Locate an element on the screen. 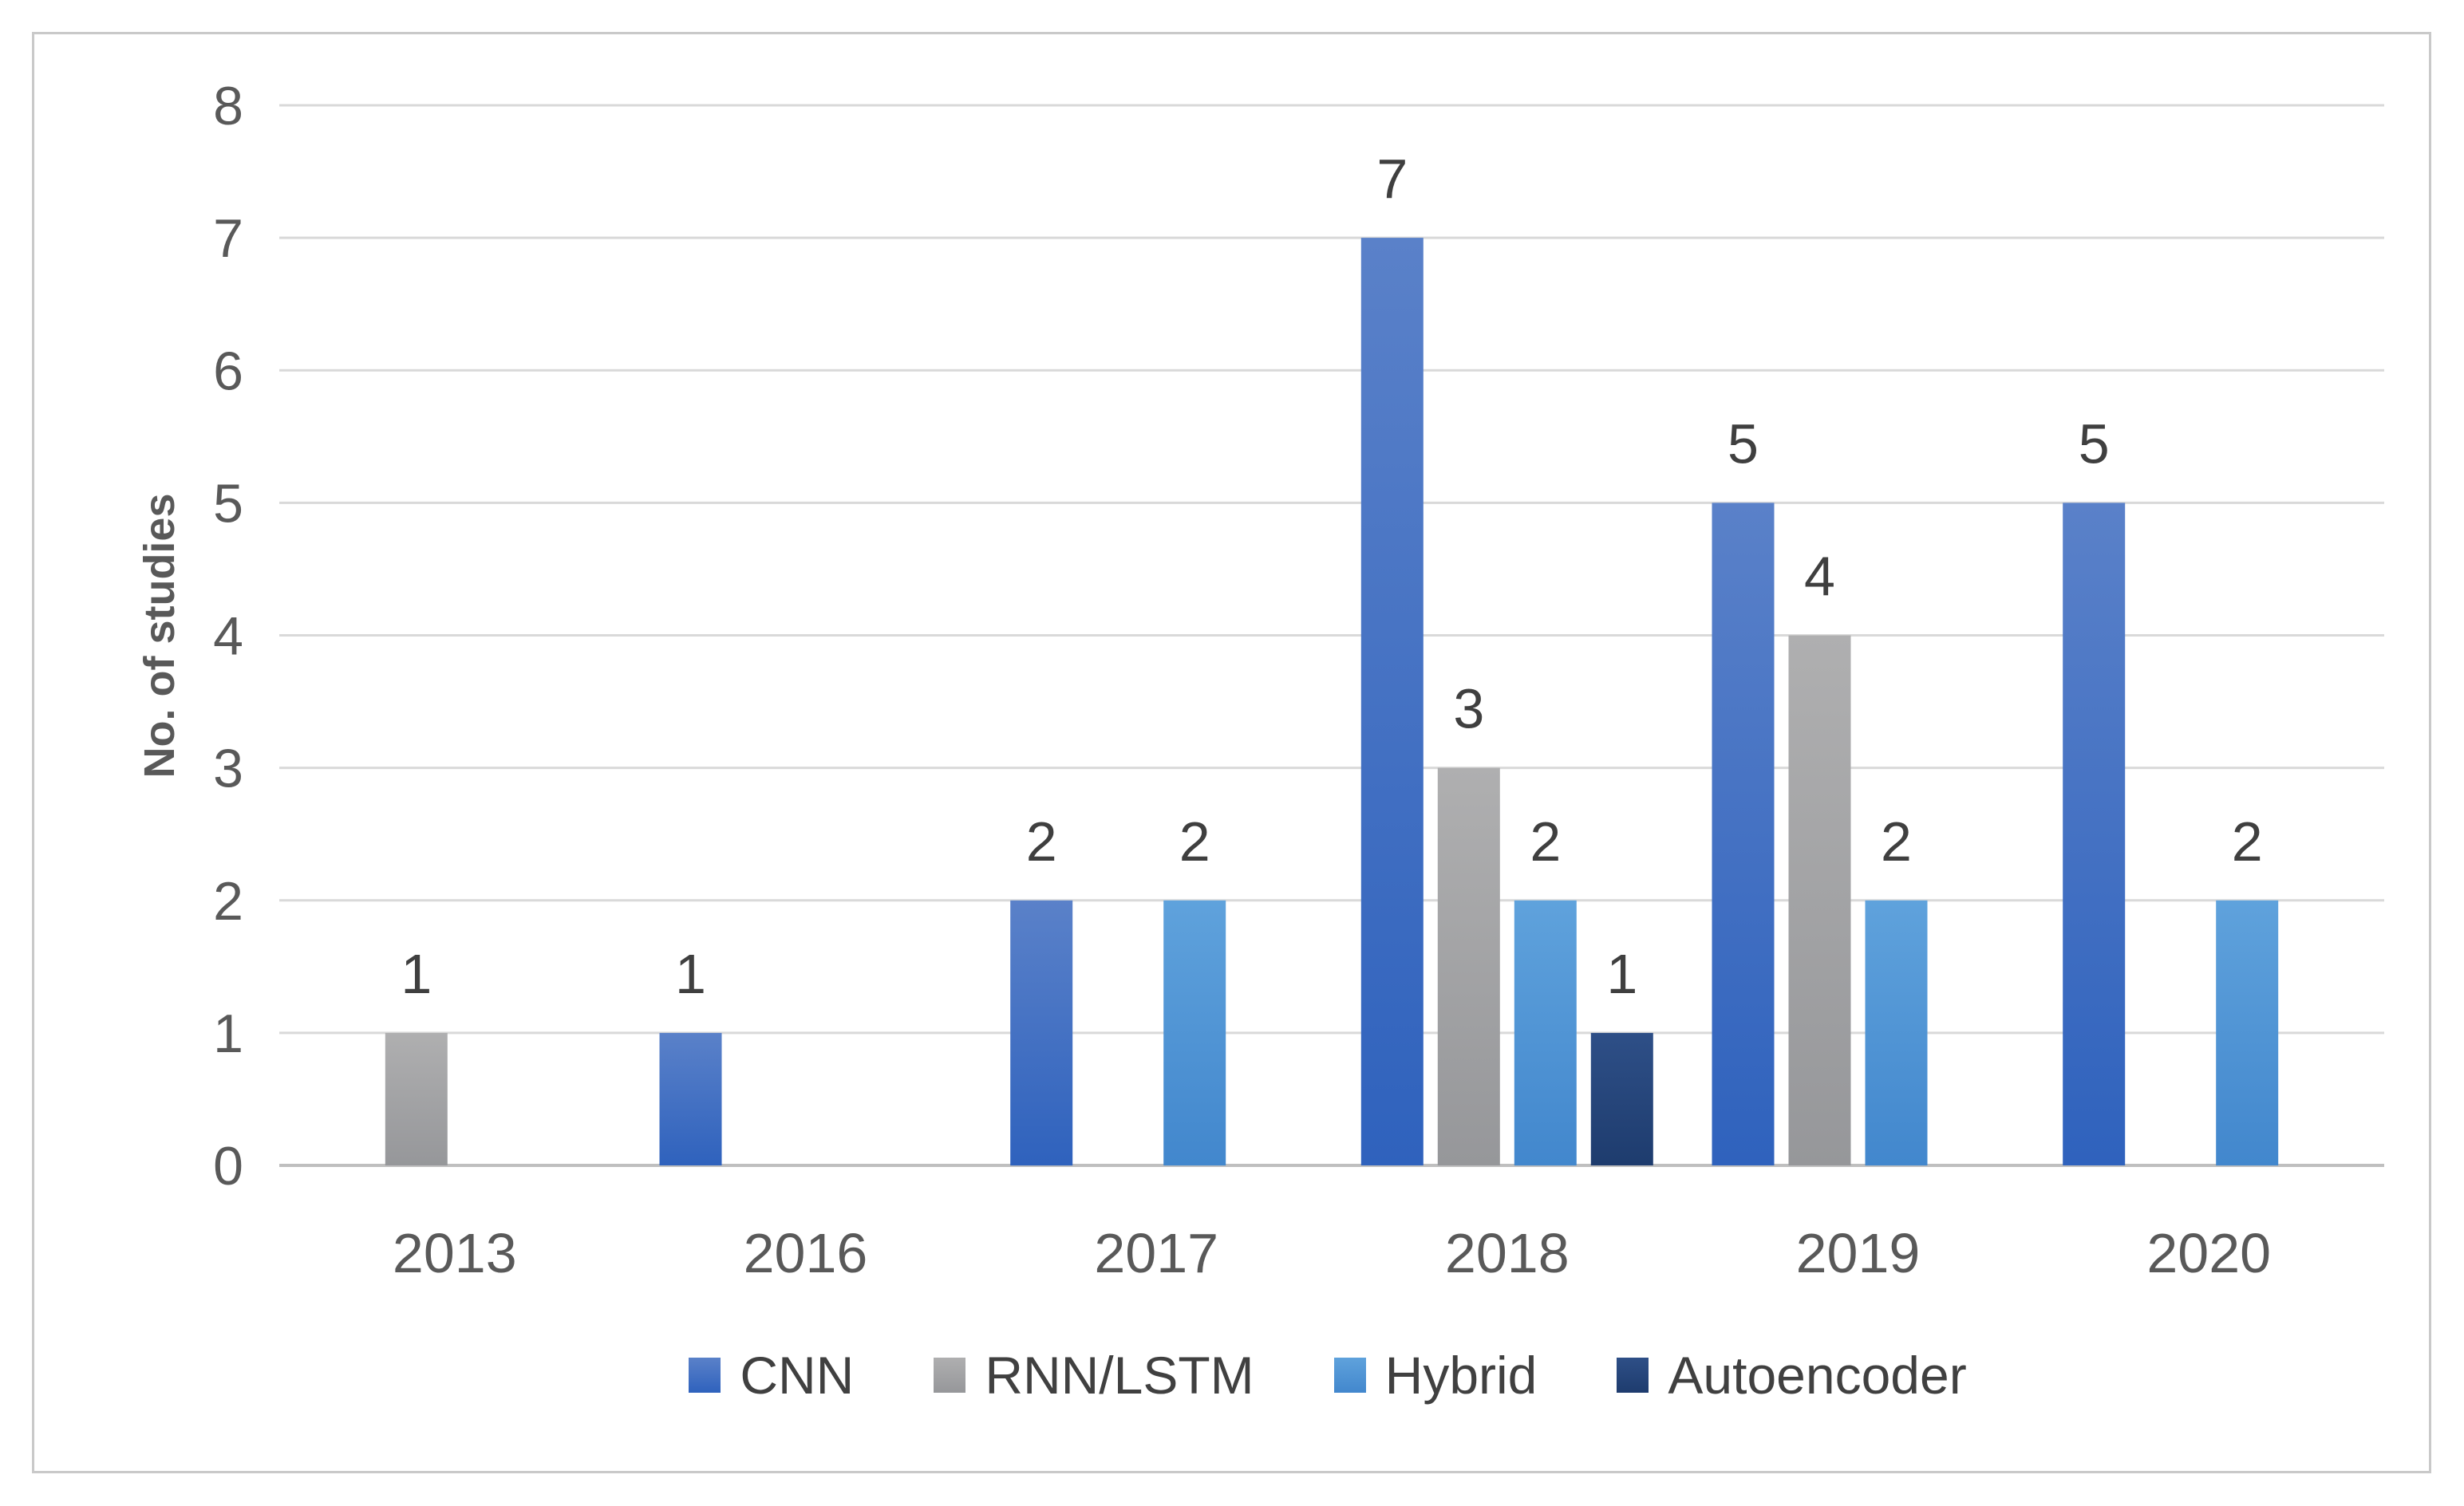  bar-cnn-2020 is located at coordinates (2094, 834).